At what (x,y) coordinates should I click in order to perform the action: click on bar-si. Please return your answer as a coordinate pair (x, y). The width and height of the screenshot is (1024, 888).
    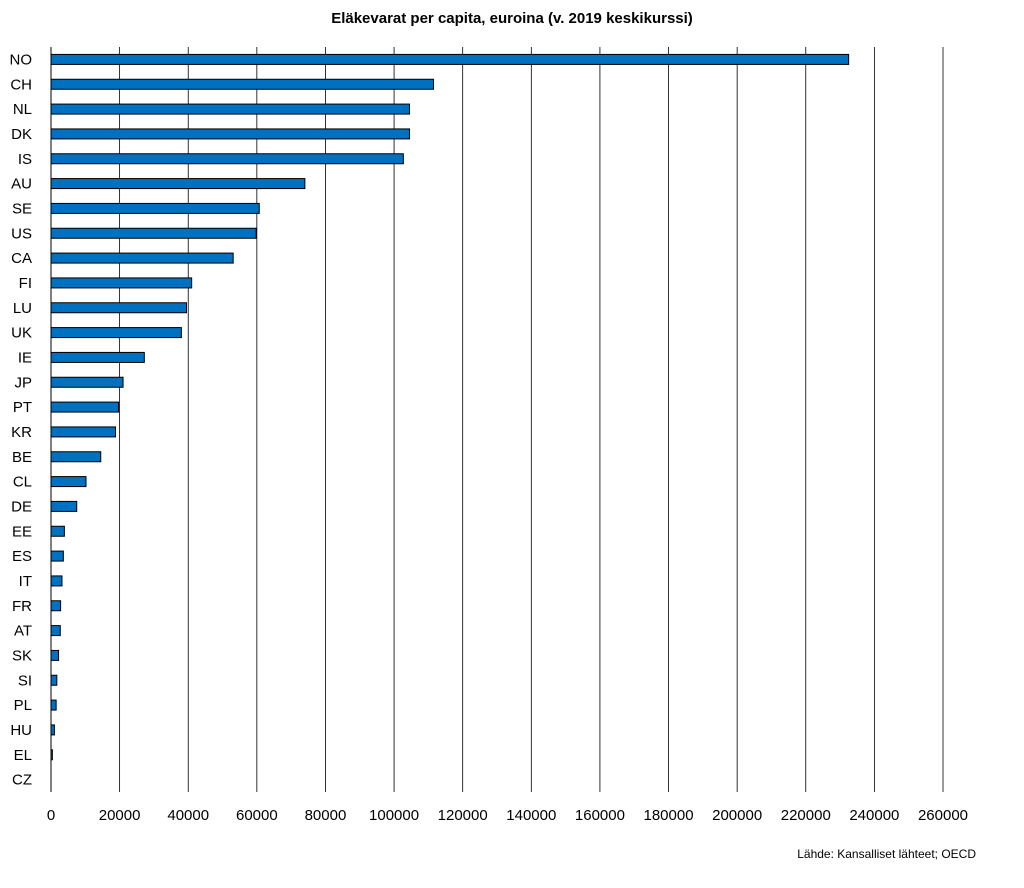
    Looking at the image, I should click on (54, 680).